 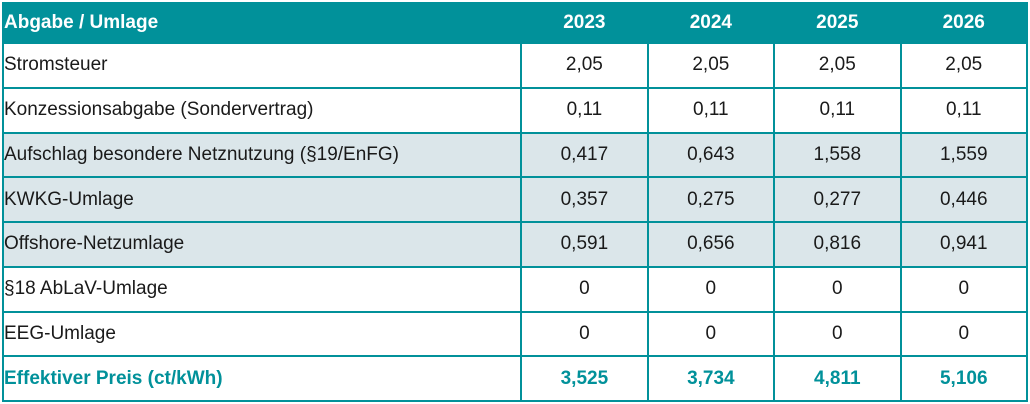 What do you see at coordinates (837, 155) in the screenshot?
I see `value-cell: 1,558` at bounding box center [837, 155].